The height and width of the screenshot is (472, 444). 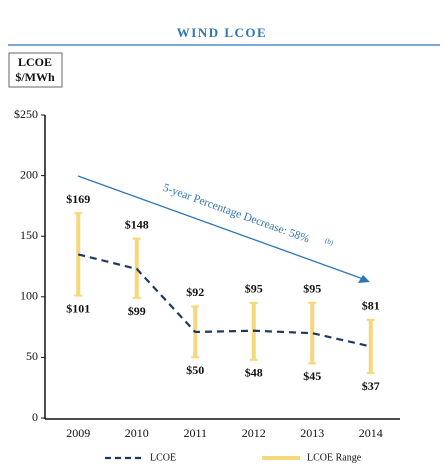 I want to click on y-tick-label: 0, so click(x=35, y=417).